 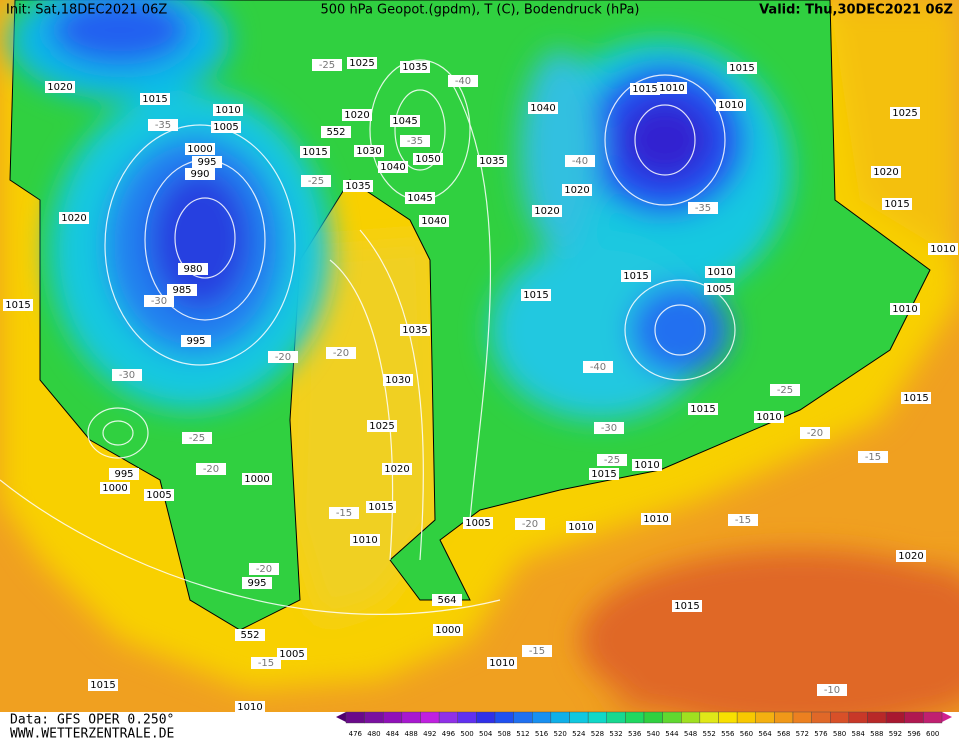 I want to click on temperature-label: -40, so click(x=580, y=161).